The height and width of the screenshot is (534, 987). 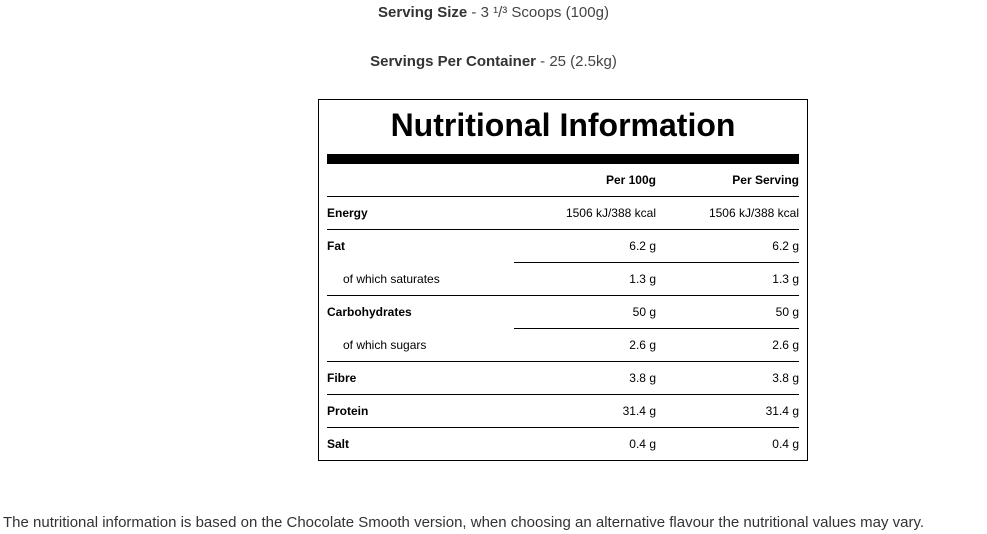 I want to click on nutrient-name: of which sugars, so click(x=420, y=345).